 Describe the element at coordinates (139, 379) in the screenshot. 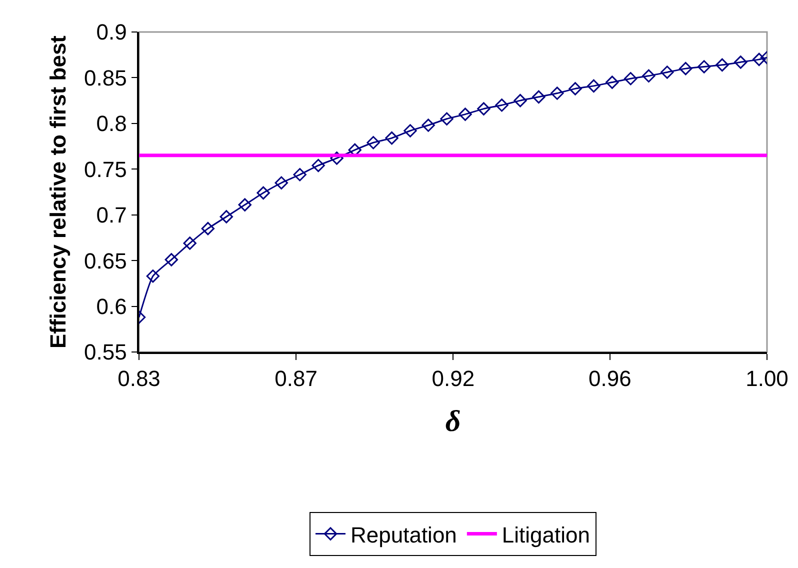

I see `x-tick-label: 0.83` at that location.